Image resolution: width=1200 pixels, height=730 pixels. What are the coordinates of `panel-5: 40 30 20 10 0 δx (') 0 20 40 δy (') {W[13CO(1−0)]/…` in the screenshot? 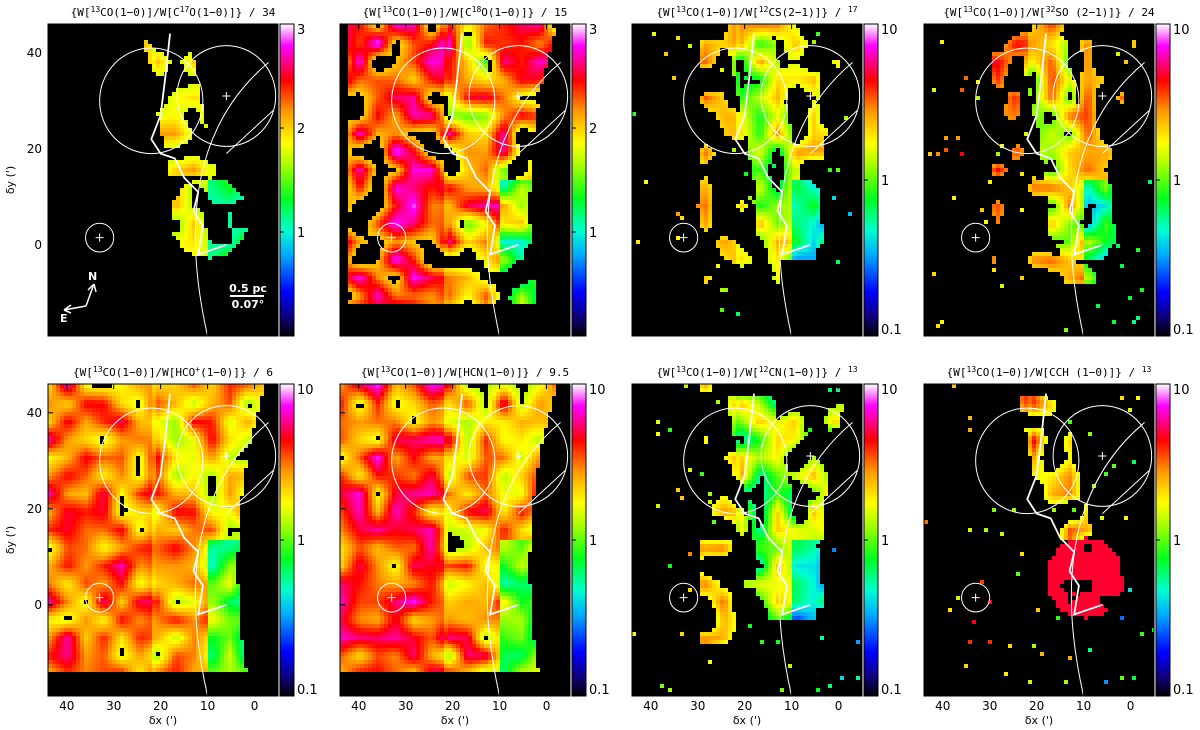 It's located at (161, 546).